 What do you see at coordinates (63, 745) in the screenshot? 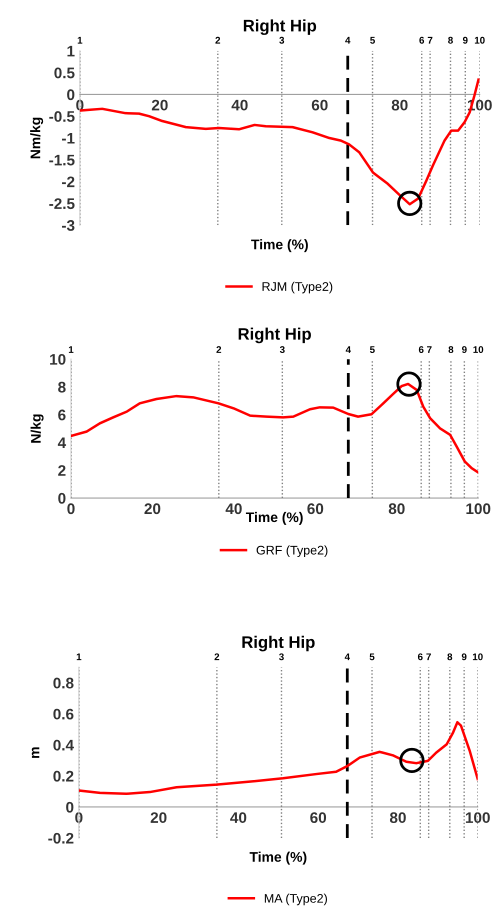
I see `y-tick-label: 0.4` at bounding box center [63, 745].